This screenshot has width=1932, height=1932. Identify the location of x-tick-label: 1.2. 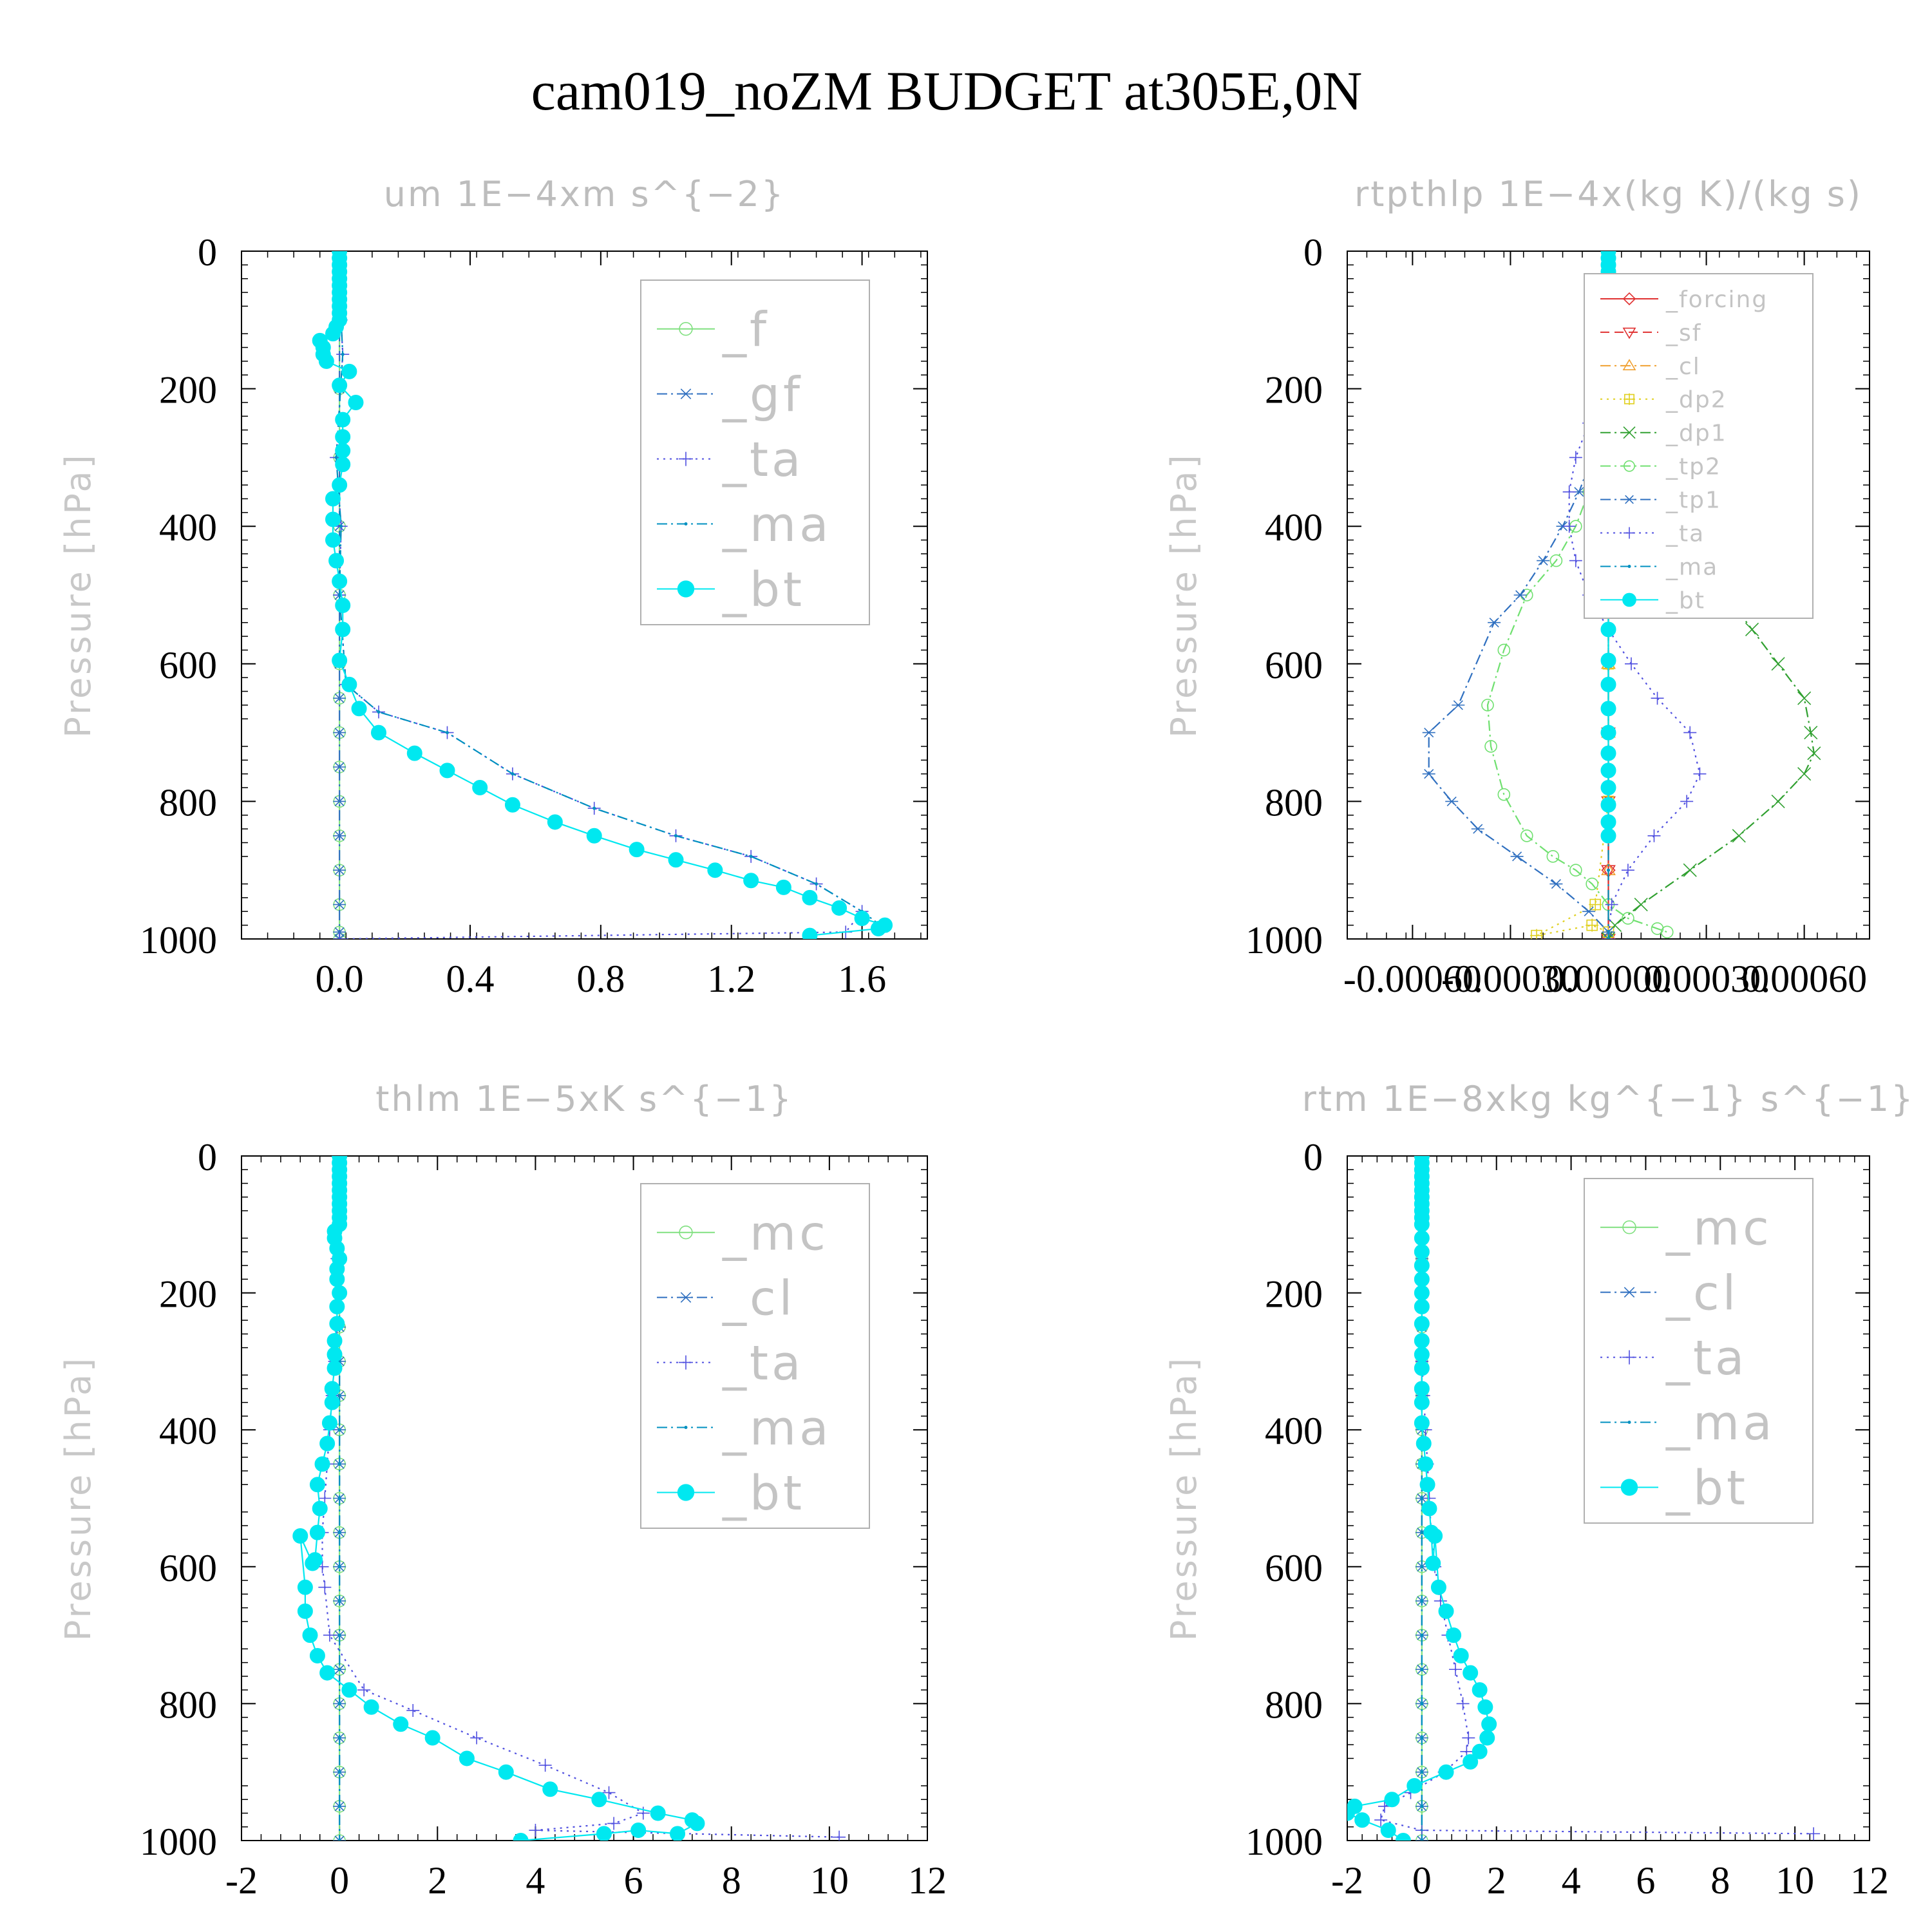
(731, 979).